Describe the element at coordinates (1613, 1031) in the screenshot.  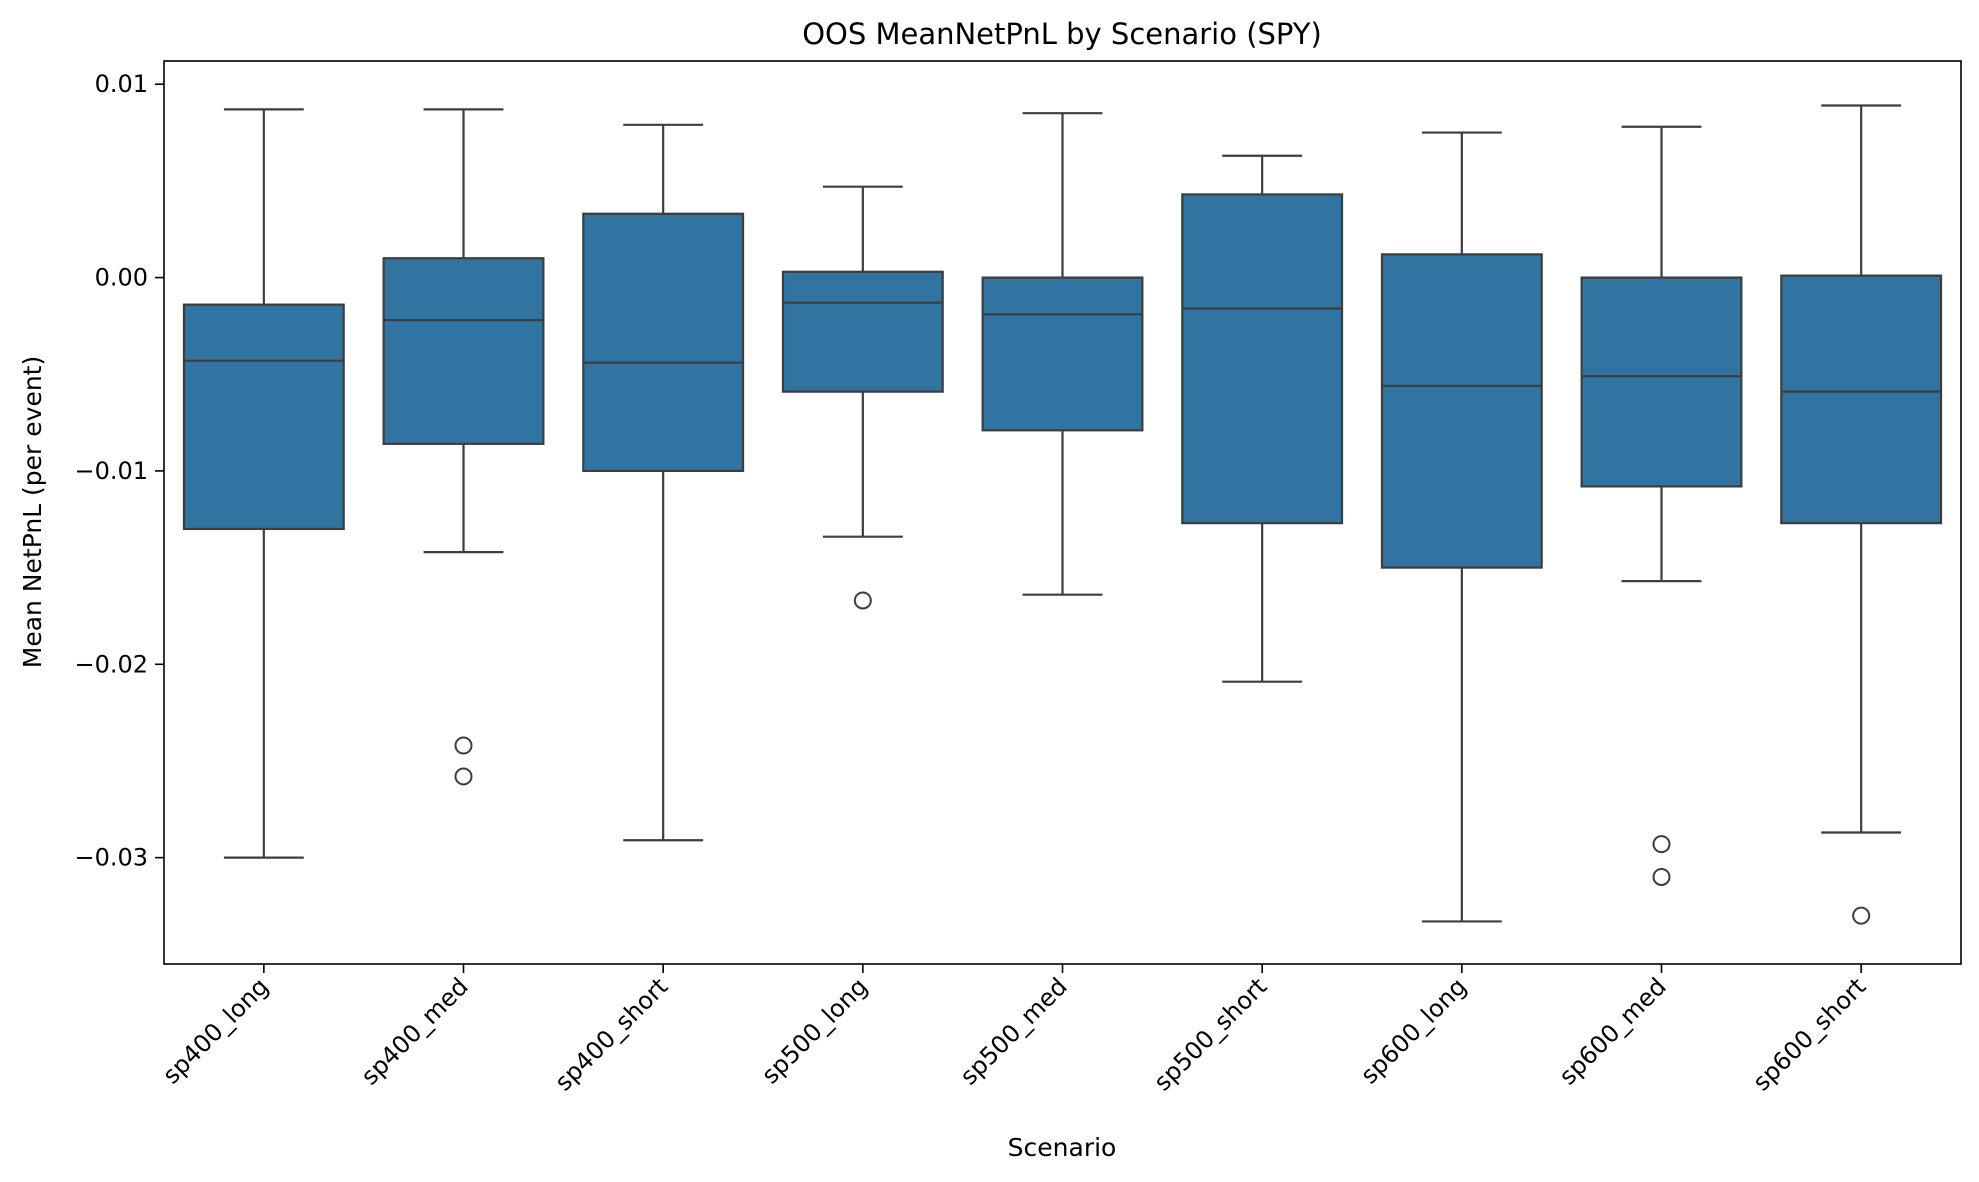
I see `x-tick-label: sp600_med` at that location.